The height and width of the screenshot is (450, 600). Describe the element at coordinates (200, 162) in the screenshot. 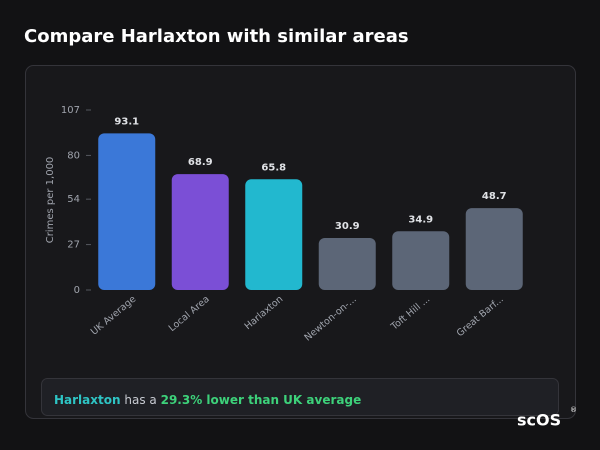

I see `value-label: 68.9` at that location.